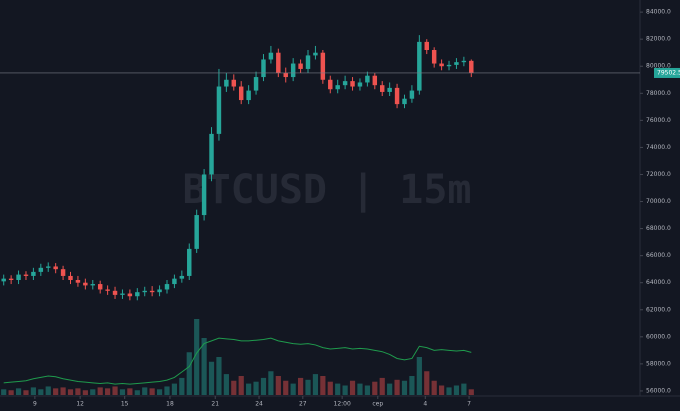 Image resolution: width=680 pixels, height=411 pixels. I want to click on y-tick-label: 74000.0, so click(658, 147).